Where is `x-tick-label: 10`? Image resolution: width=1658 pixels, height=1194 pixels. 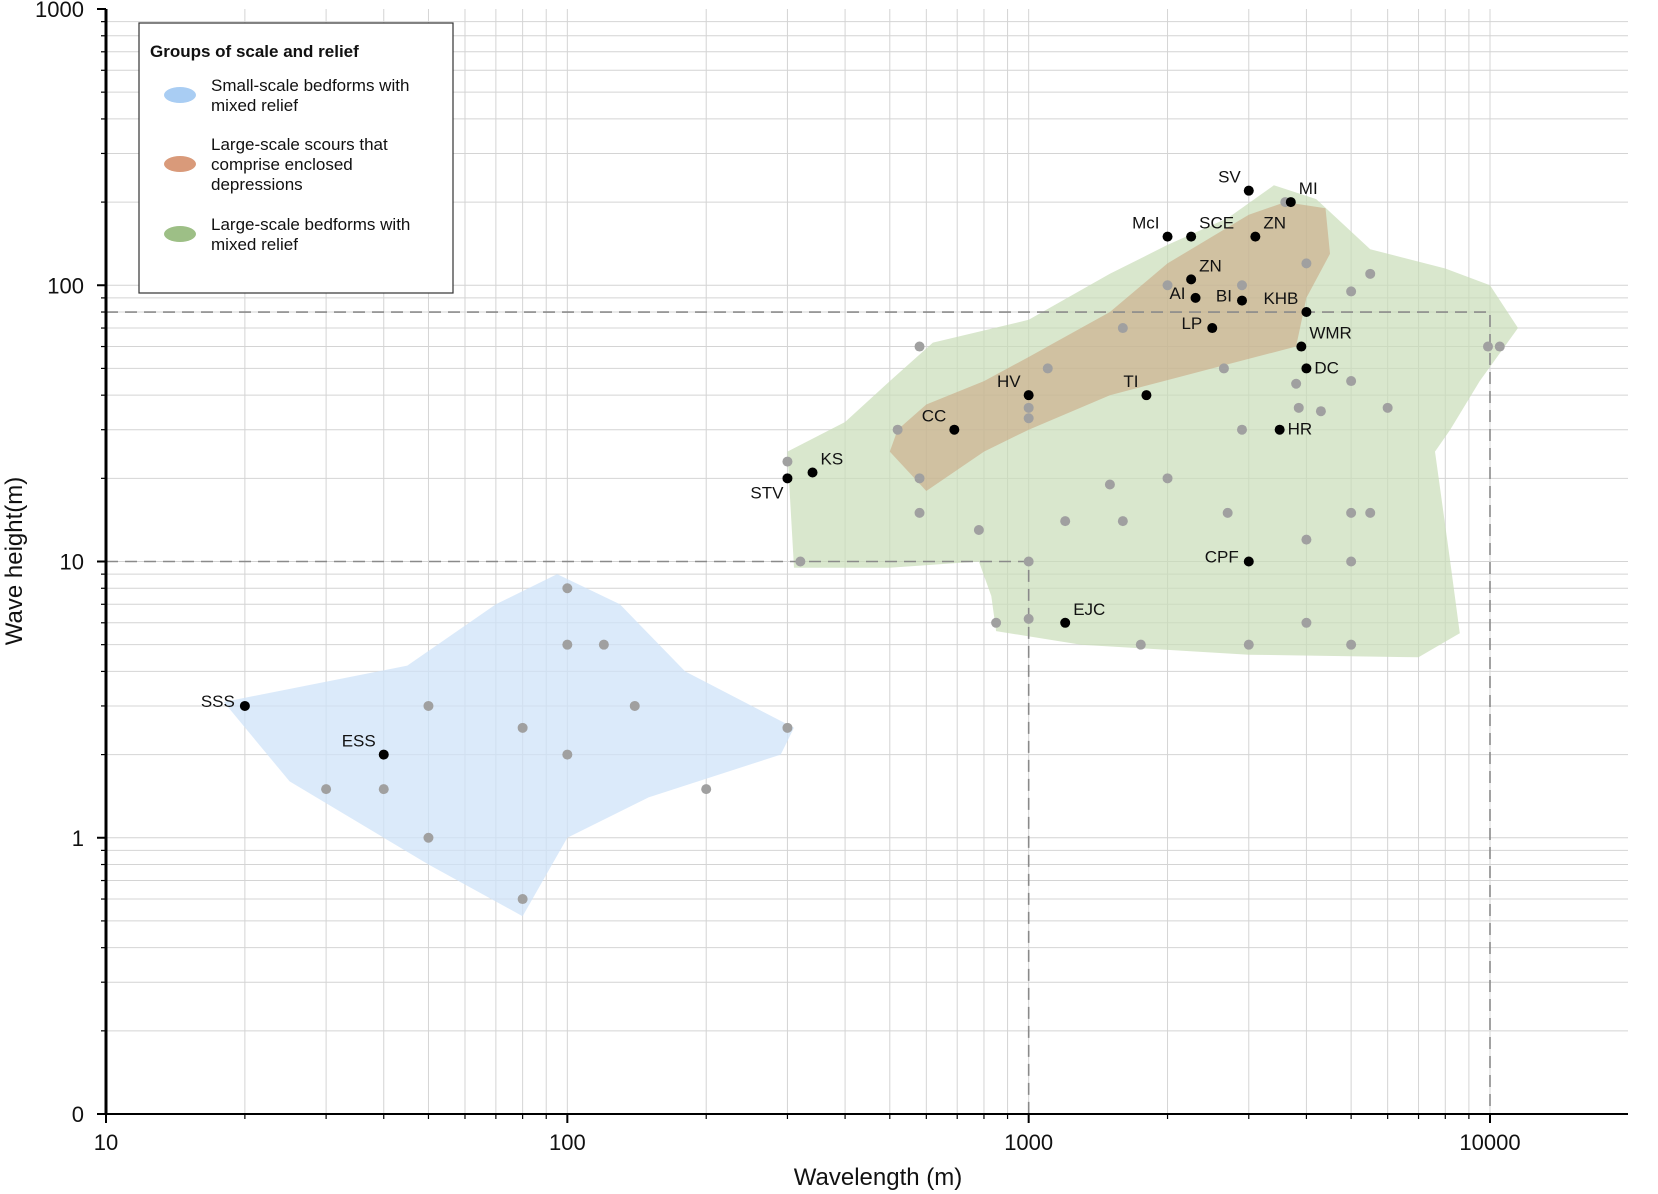 x-tick-label: 10 is located at coordinates (106, 1142).